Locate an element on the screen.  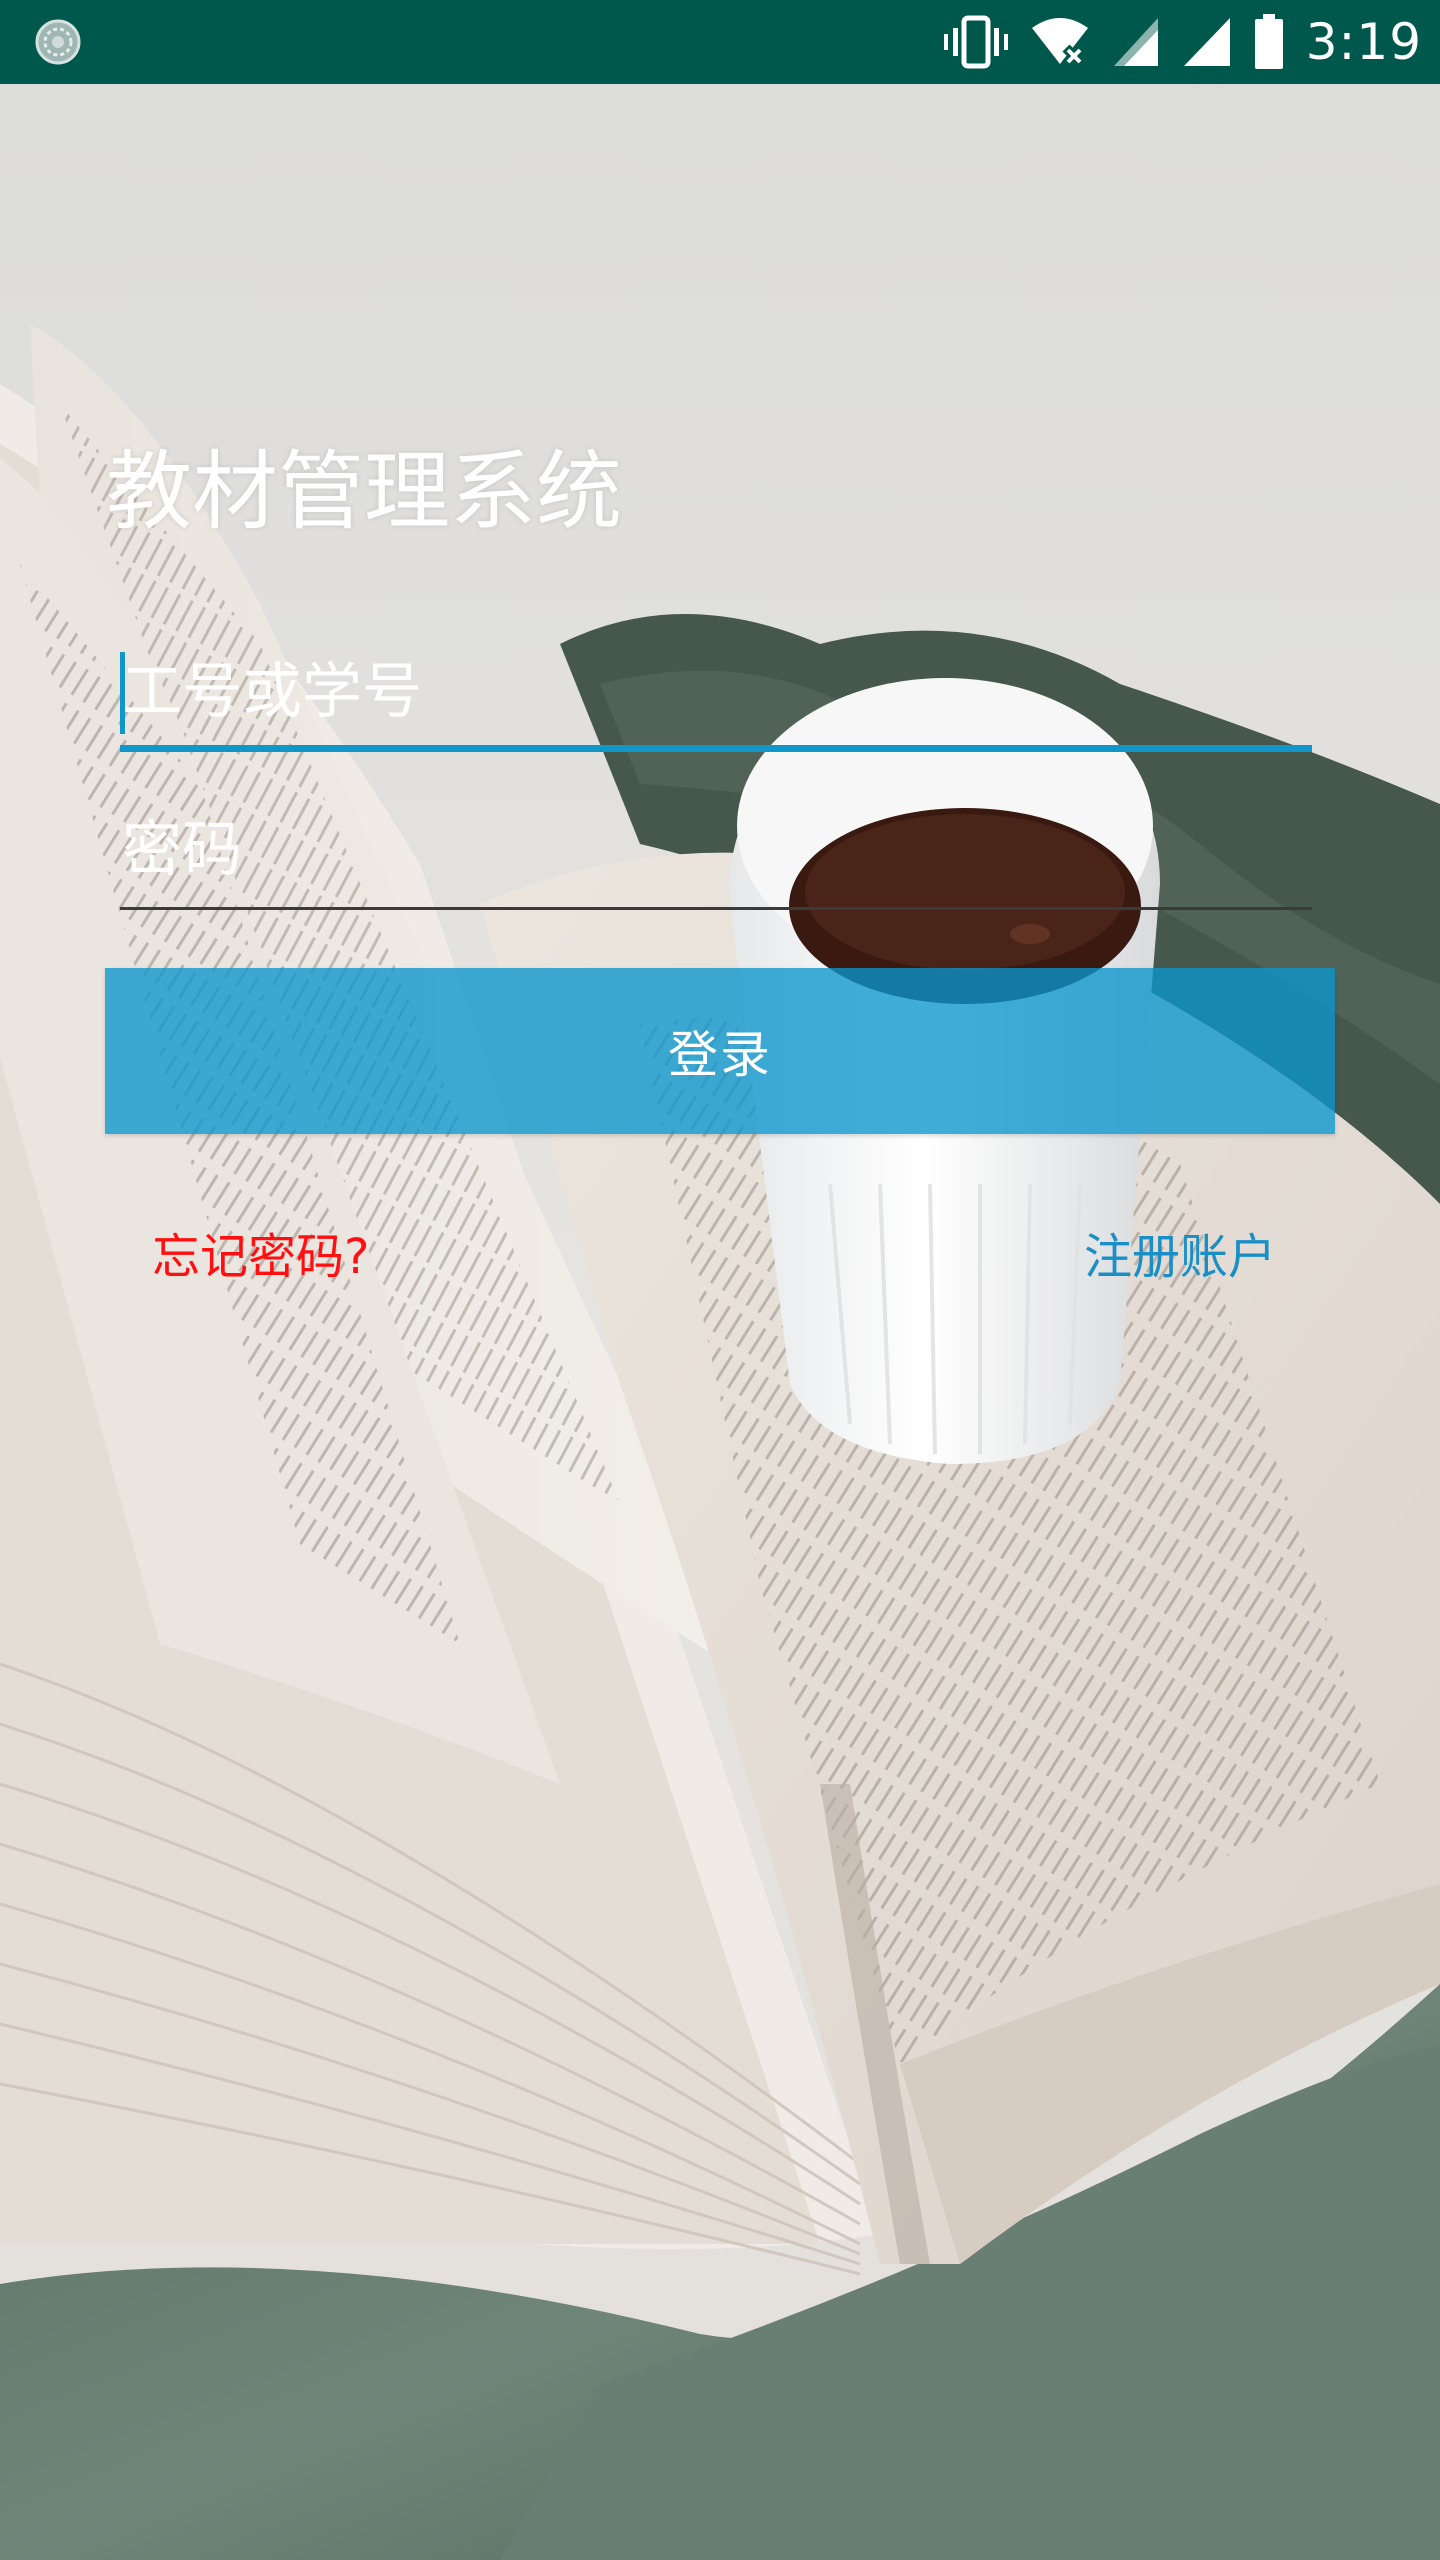
battery-icon is located at coordinates (1268, 41).